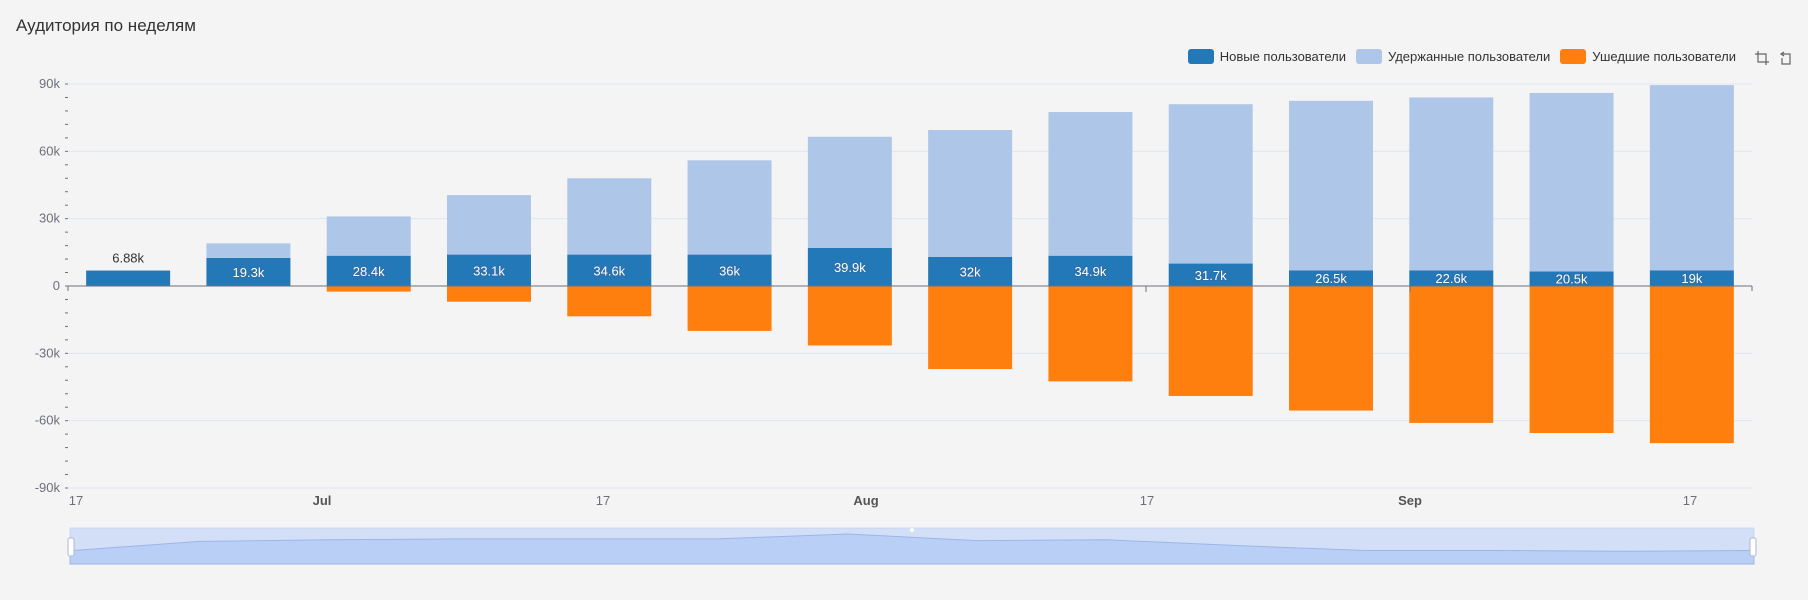 Image resolution: width=1808 pixels, height=600 pixels. Describe the element at coordinates (48, 420) in the screenshot. I see `y-tick-label: -60k` at that location.